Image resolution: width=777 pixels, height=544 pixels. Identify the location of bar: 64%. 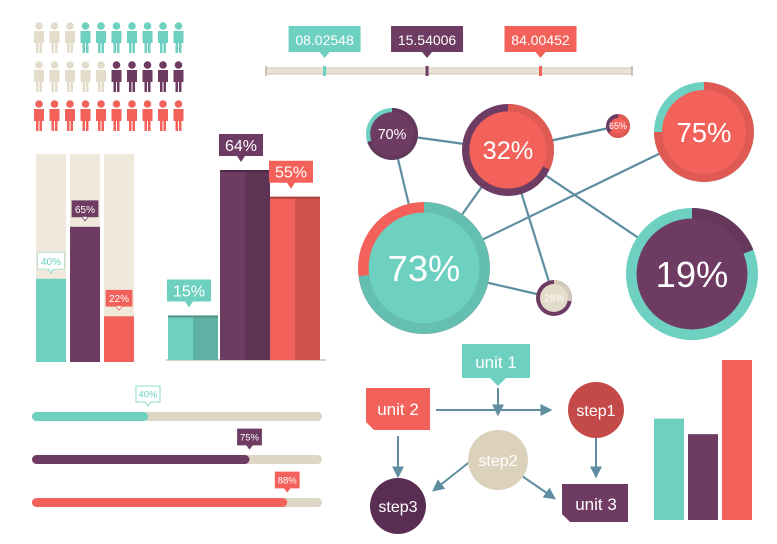
(244, 247).